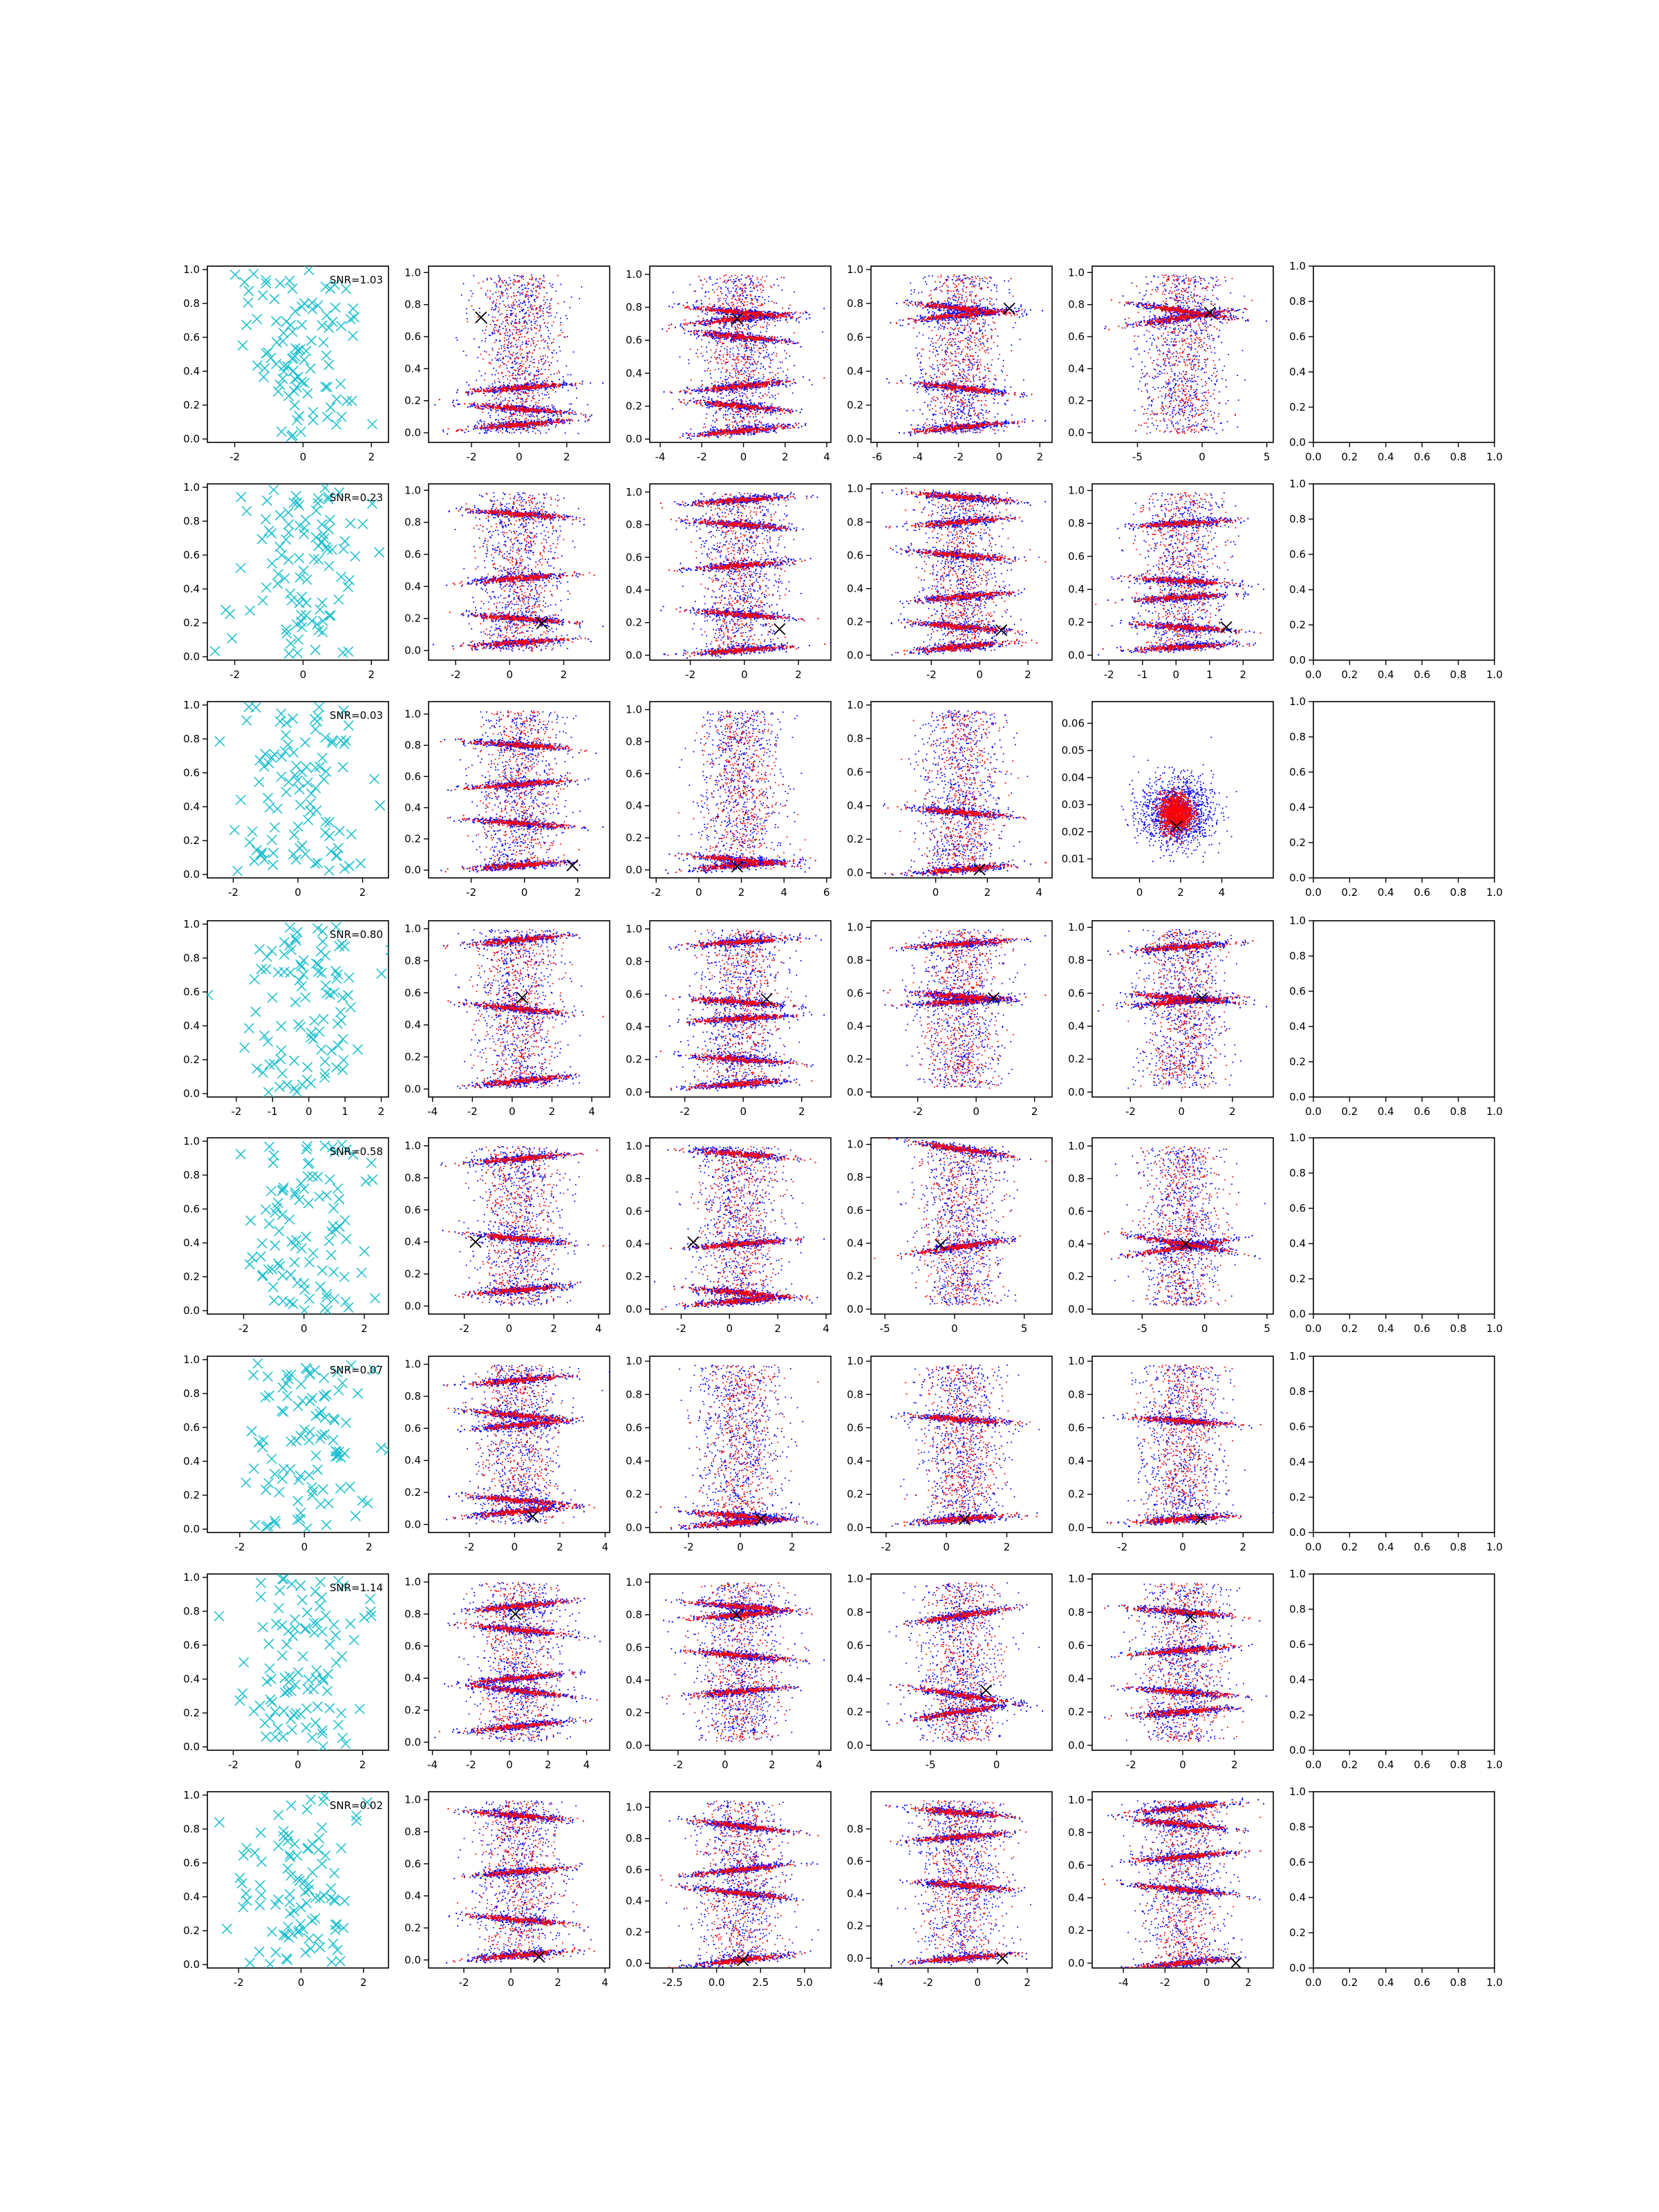  I want to click on y-tick-label: 0.0, so click(634, 439).